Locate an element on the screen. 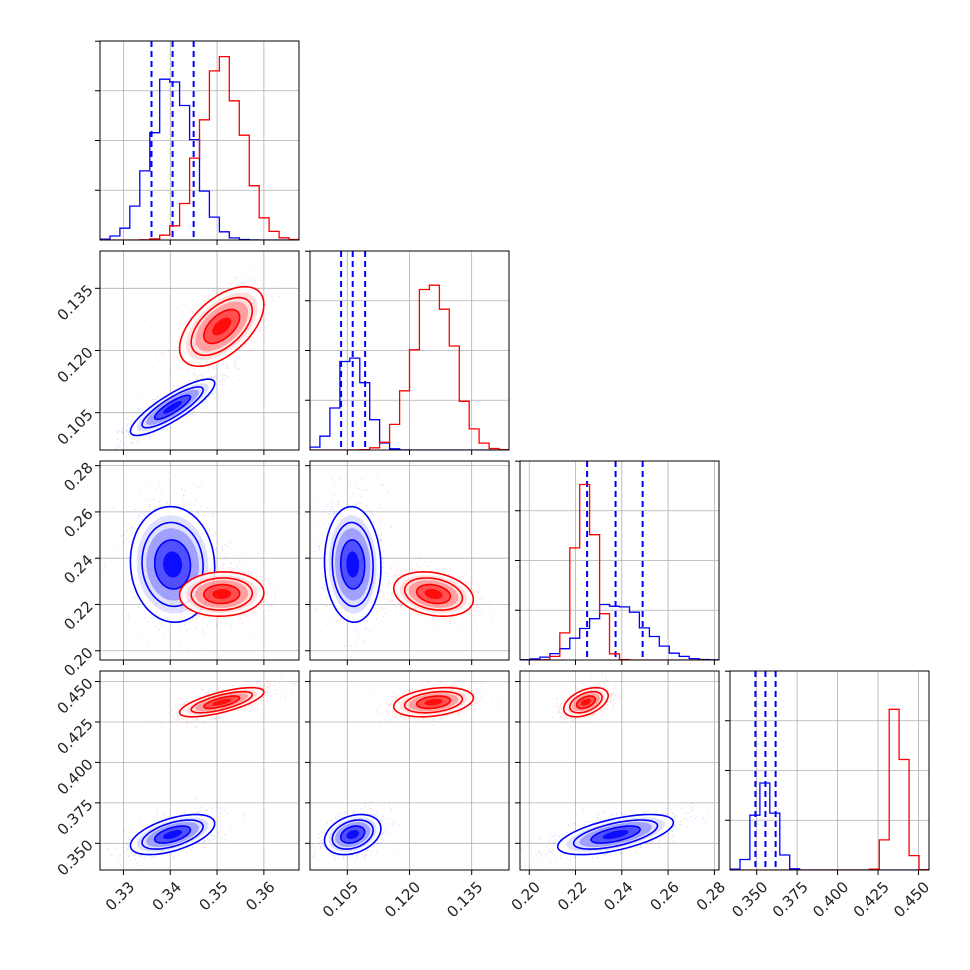 This screenshot has width=970, height=970. y-tick-label: 0.22 is located at coordinates (78, 615).